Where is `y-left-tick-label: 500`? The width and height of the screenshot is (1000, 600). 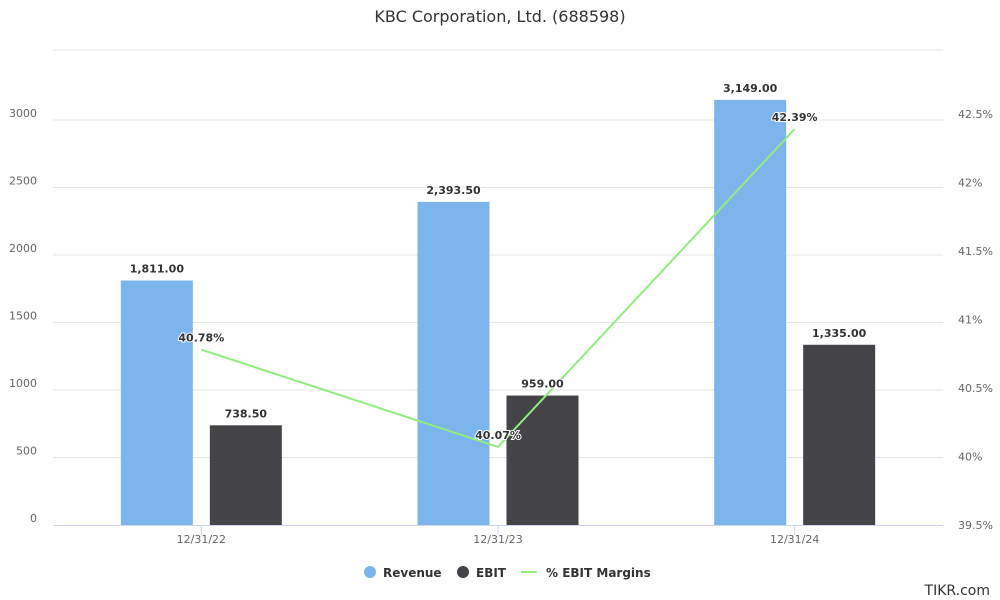
y-left-tick-label: 500 is located at coordinates (26, 451).